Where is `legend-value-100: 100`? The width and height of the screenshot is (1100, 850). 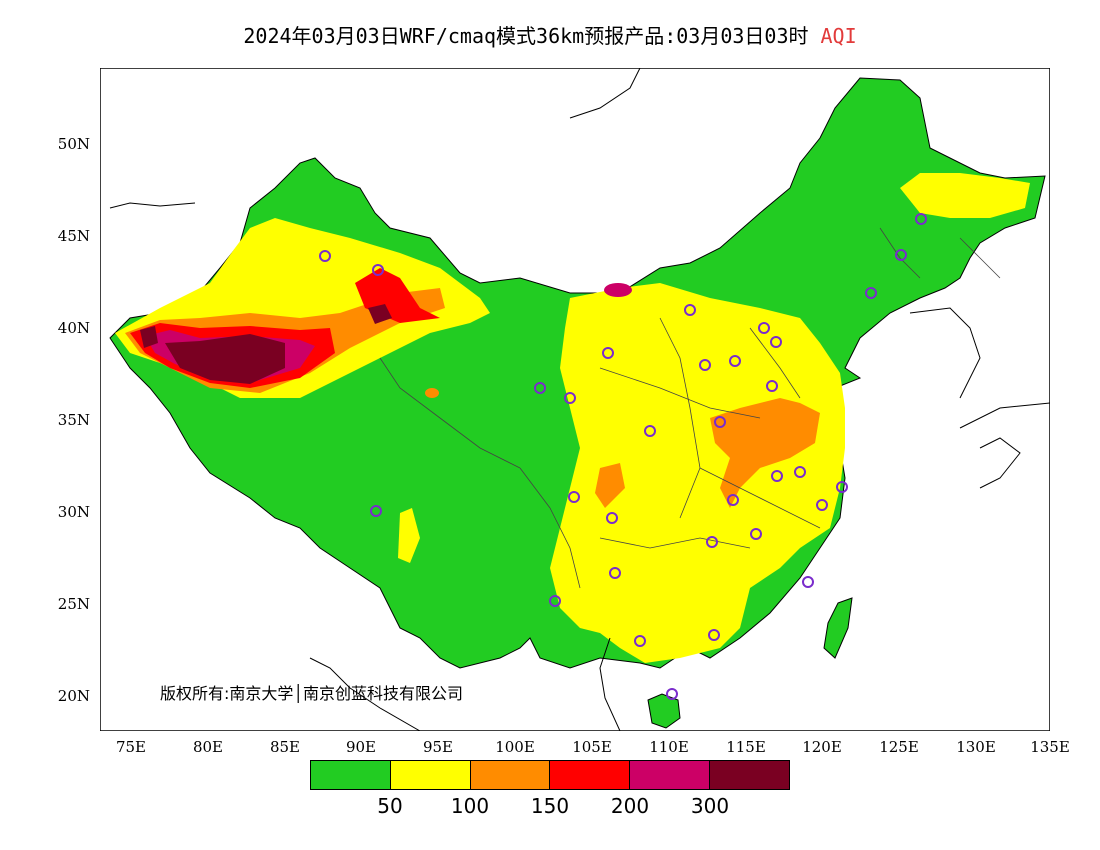
legend-value-100: 100 is located at coordinates (470, 806).